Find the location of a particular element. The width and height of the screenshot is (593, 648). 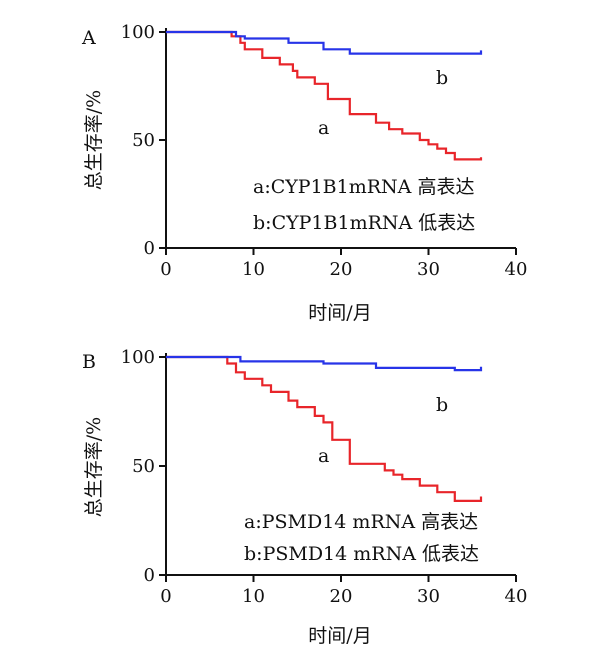

panel-label: B is located at coordinates (89, 362).